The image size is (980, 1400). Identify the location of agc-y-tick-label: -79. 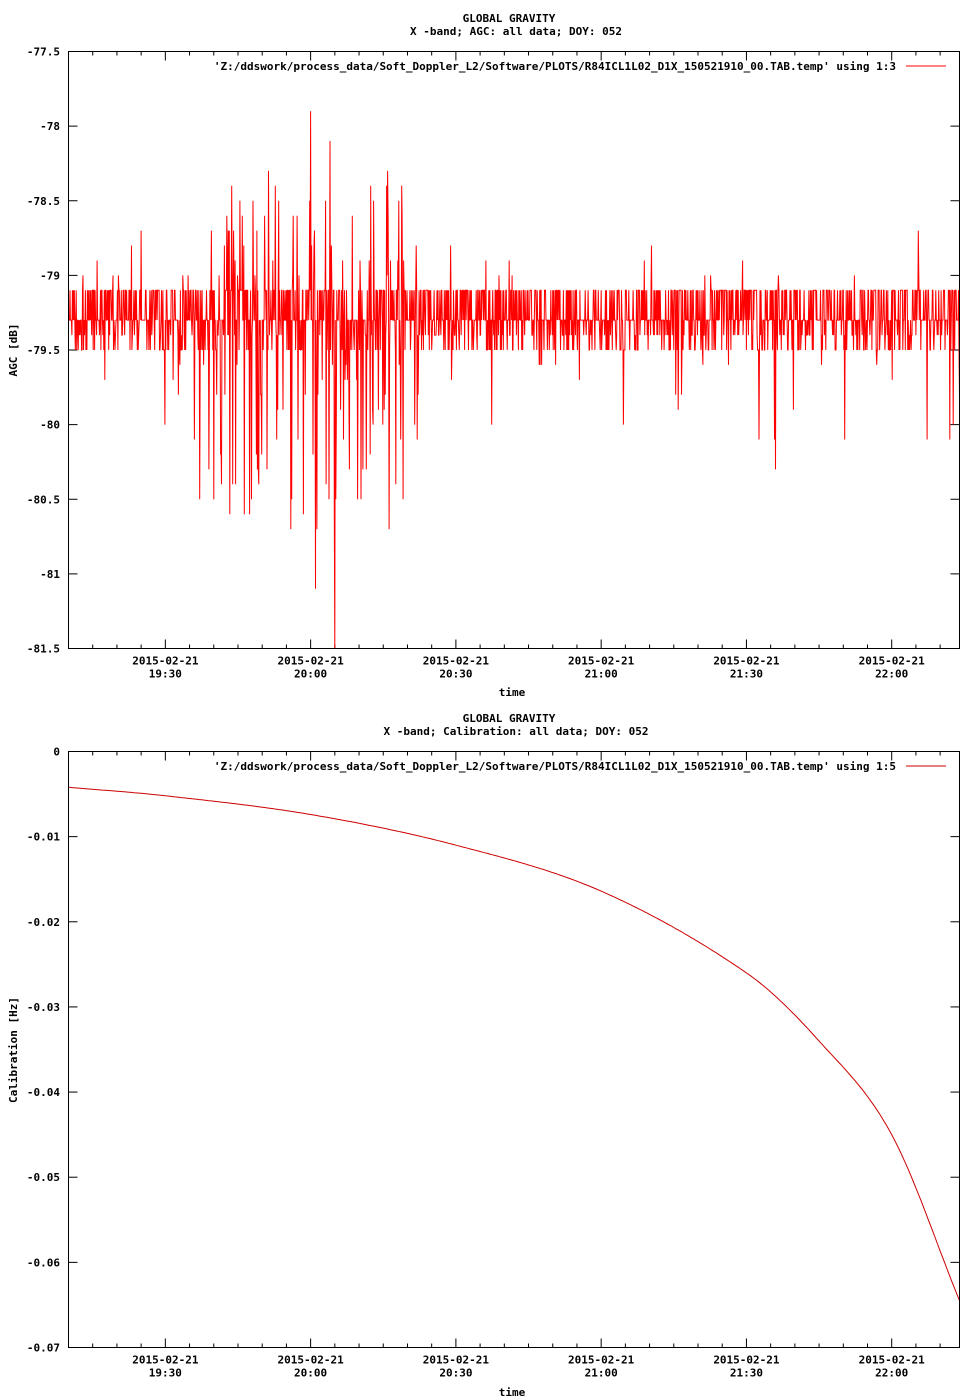
(50, 275).